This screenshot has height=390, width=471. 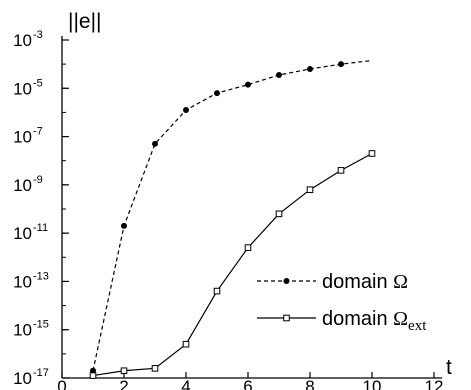 What do you see at coordinates (41, 276) in the screenshot?
I see `y-tick-label-exp: -13` at bounding box center [41, 276].